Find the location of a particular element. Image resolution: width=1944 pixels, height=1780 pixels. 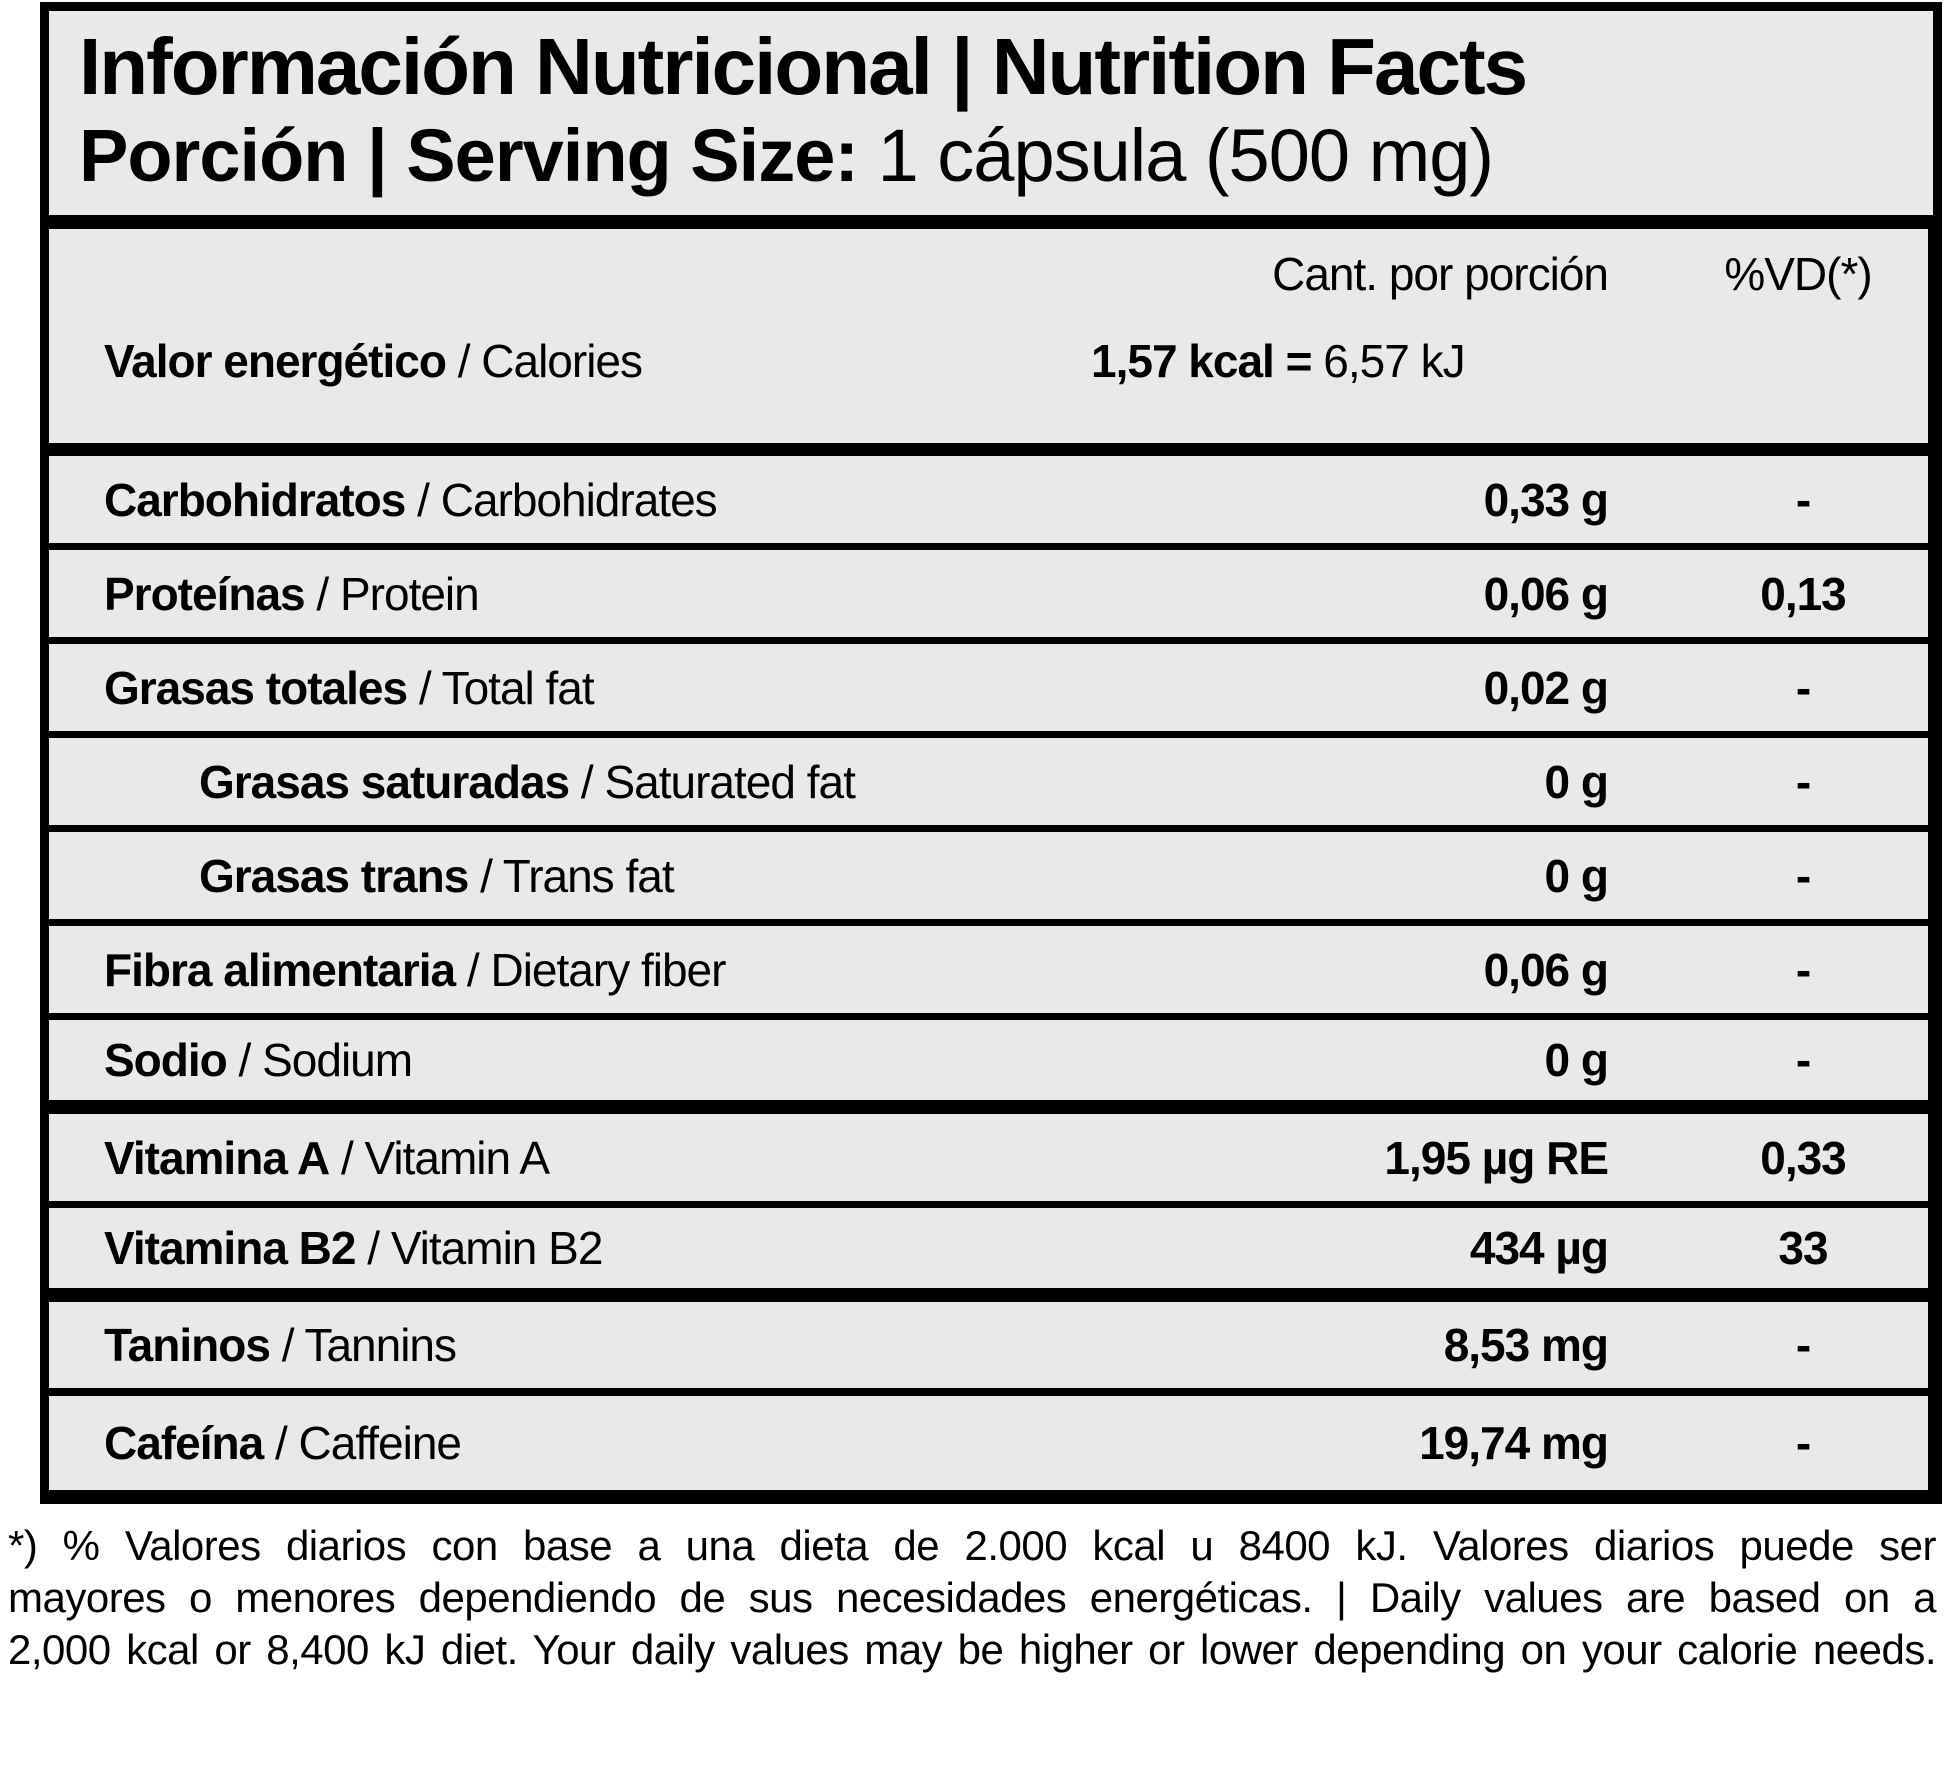

nutrient-name-es: Proteínas is located at coordinates (205, 593).